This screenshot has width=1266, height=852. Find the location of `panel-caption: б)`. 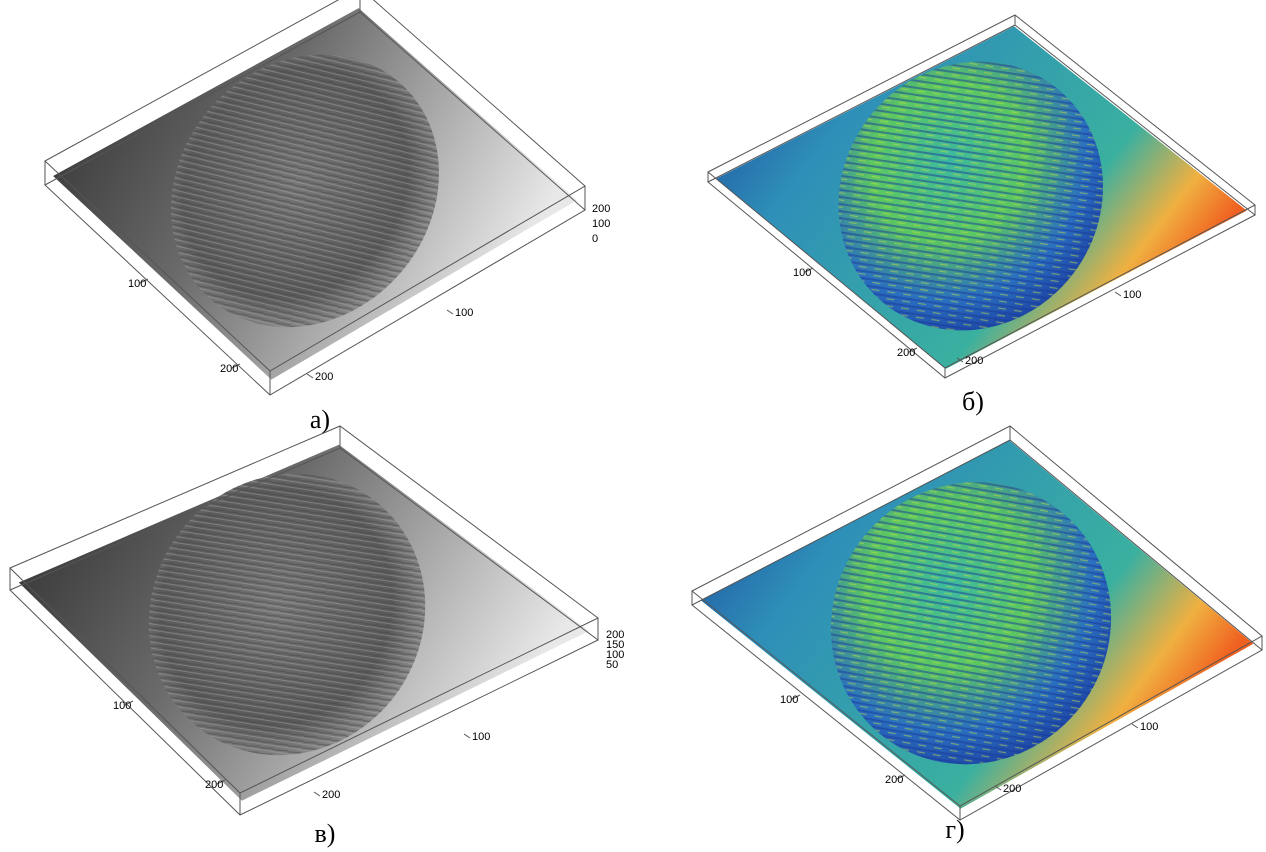

panel-caption: б) is located at coordinates (973, 401).